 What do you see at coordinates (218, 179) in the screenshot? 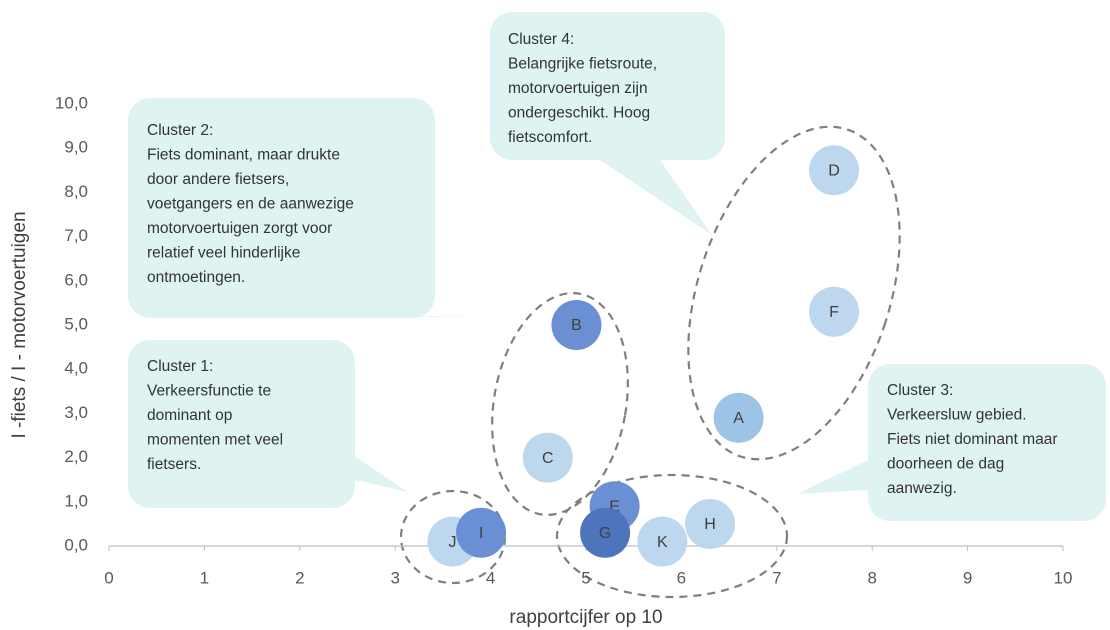
I see `callout-text: door andere fietsers,` at bounding box center [218, 179].